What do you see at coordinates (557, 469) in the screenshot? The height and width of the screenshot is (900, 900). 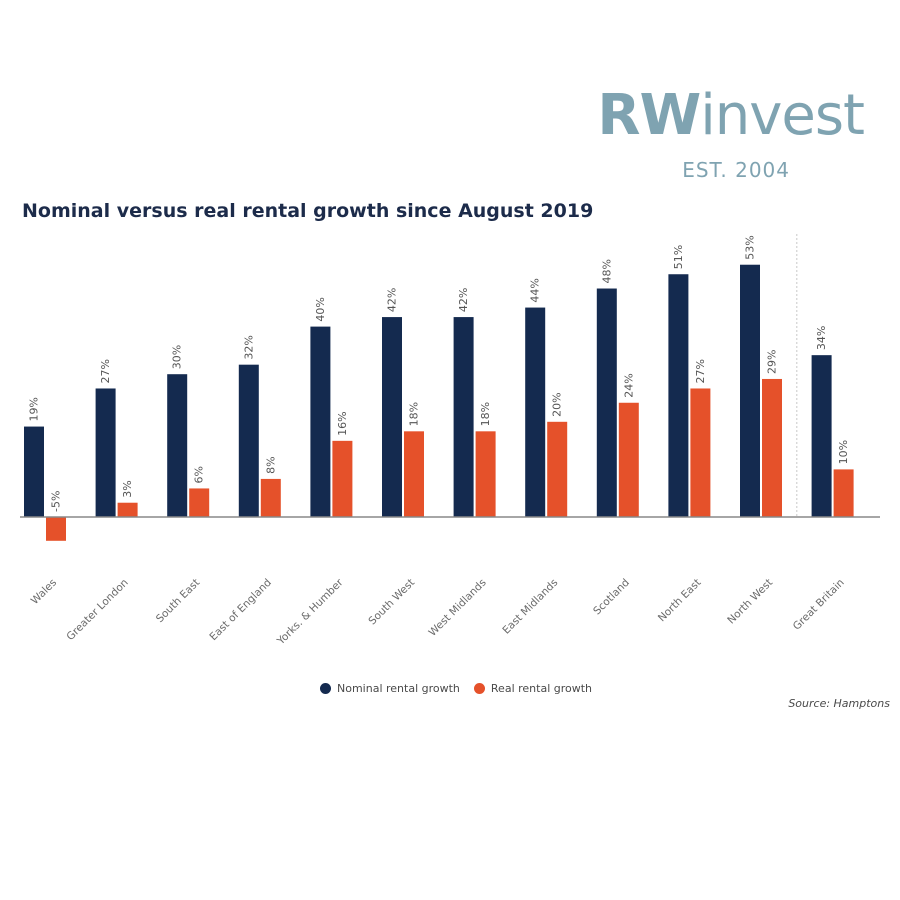 I see `bar-real-east-midlands` at bounding box center [557, 469].